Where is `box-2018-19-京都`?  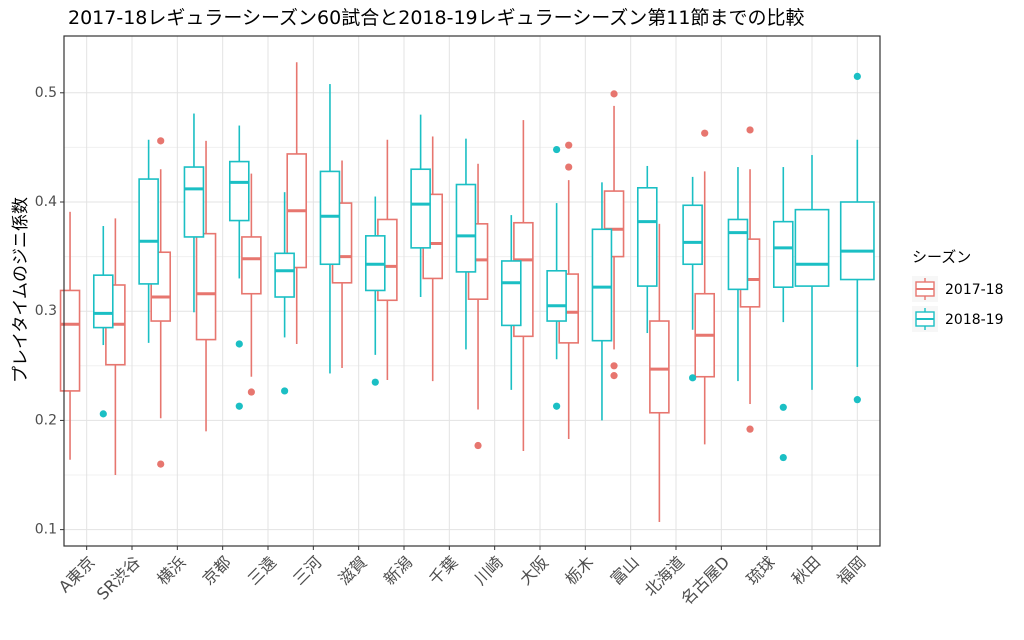 box-2018-19-京都 is located at coordinates (239, 267).